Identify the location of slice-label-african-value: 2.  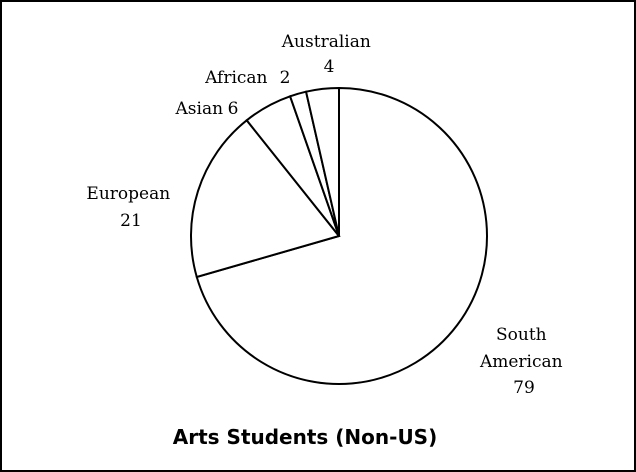
(285, 78).